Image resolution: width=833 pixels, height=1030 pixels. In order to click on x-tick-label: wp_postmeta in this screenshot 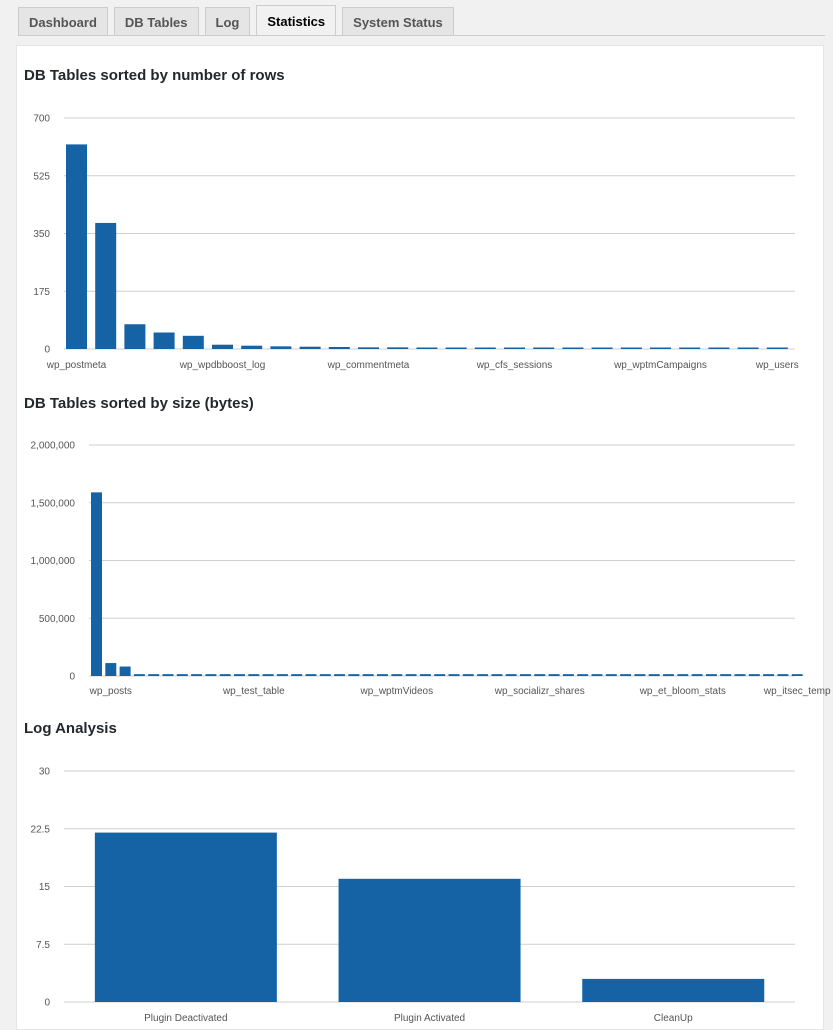, I will do `click(76, 365)`.